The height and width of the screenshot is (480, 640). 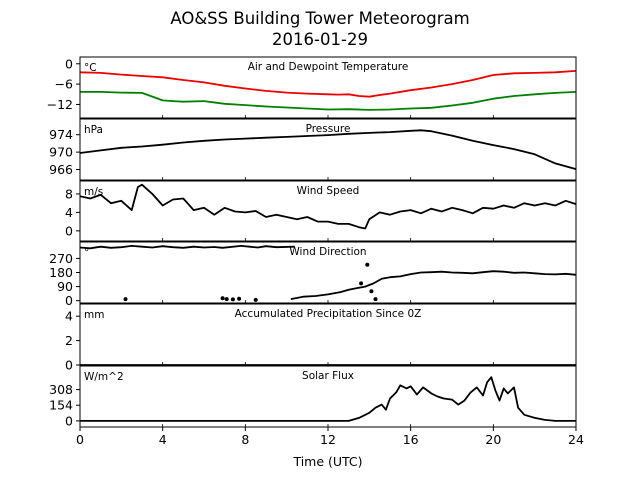 I want to click on x-tick-label: 8, so click(x=245, y=439).